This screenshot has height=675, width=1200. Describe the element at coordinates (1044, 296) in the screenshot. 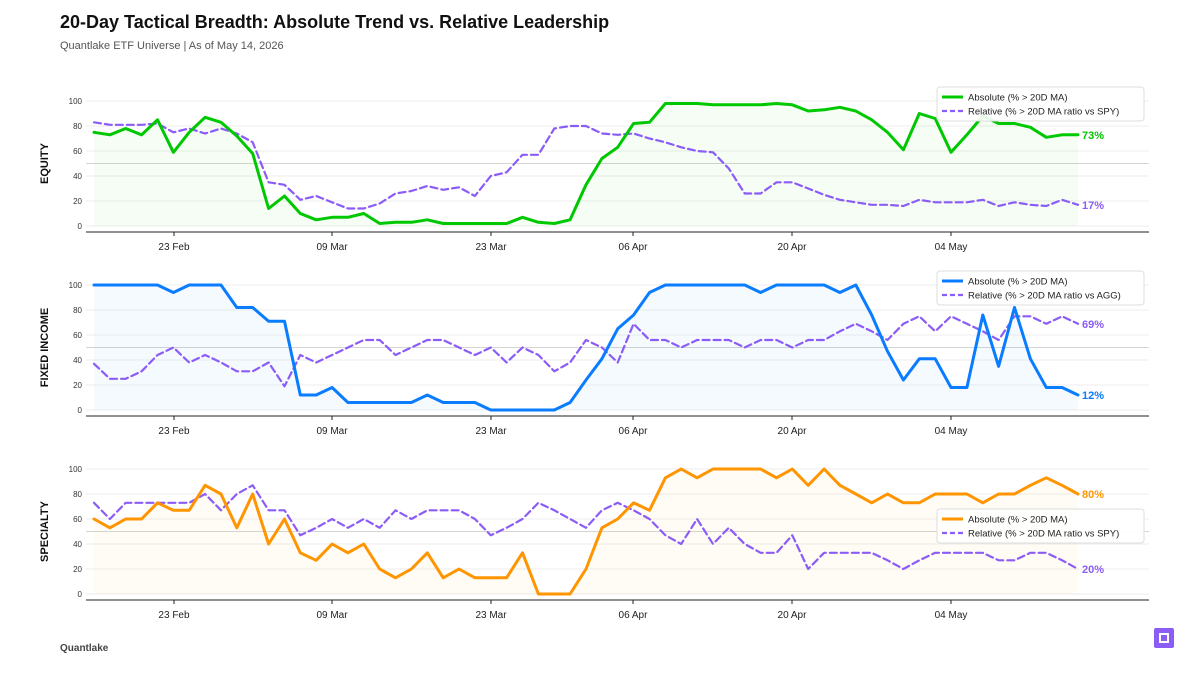

I see `legend-label: Relative (% > 20D MA ratio vs AGG)` at that location.